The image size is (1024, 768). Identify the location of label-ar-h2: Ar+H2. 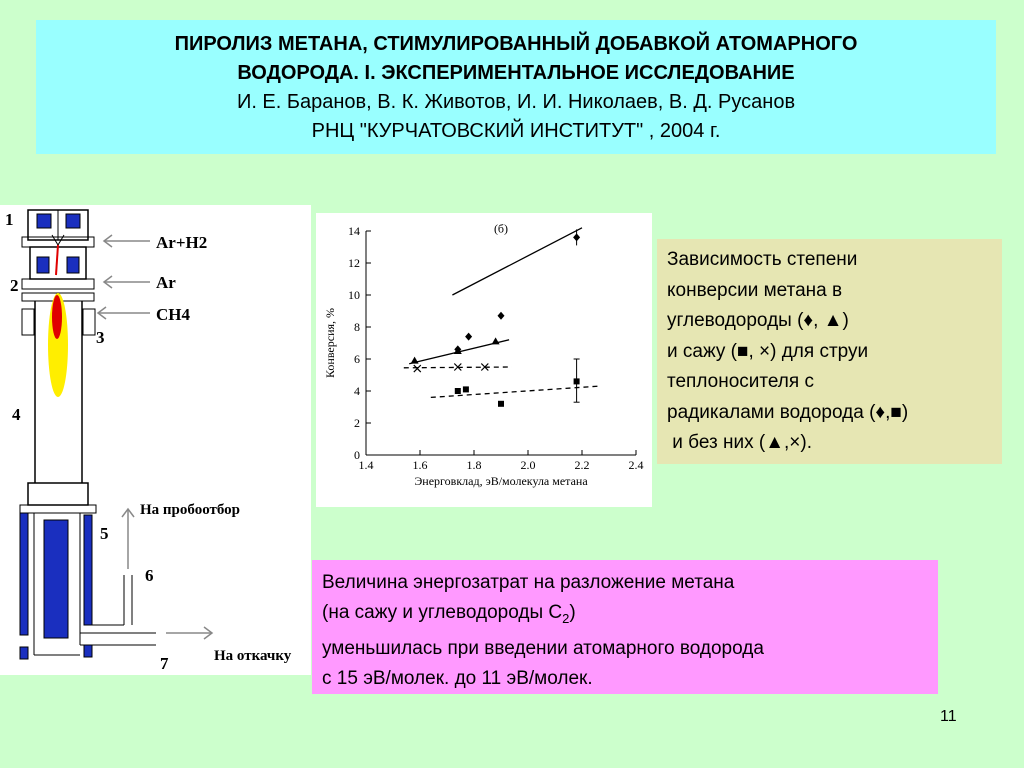
(181, 242).